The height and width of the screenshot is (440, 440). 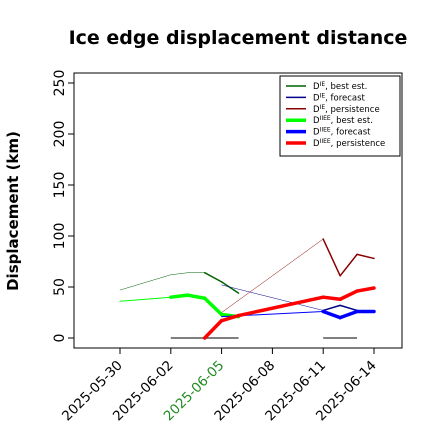 I want to click on legend-label-5: DIIEE, persistence, so click(x=349, y=143).